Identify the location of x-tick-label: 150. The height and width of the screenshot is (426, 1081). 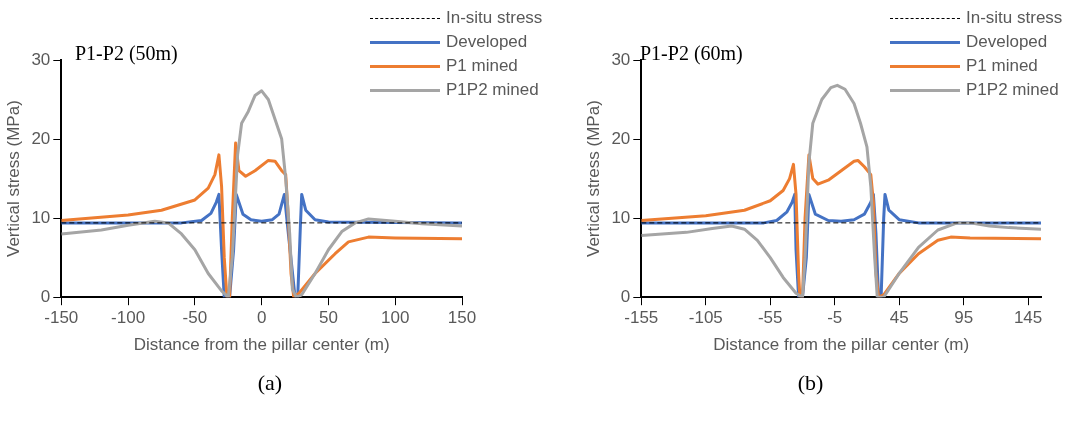
(462, 318).